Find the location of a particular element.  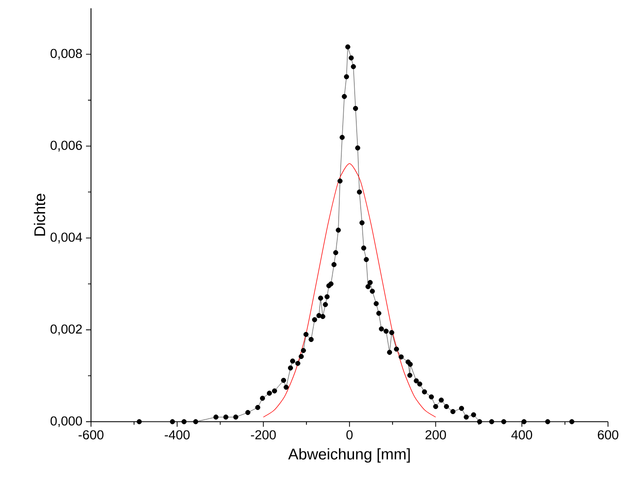

y-tick-label: 0,004 is located at coordinates (66, 238).